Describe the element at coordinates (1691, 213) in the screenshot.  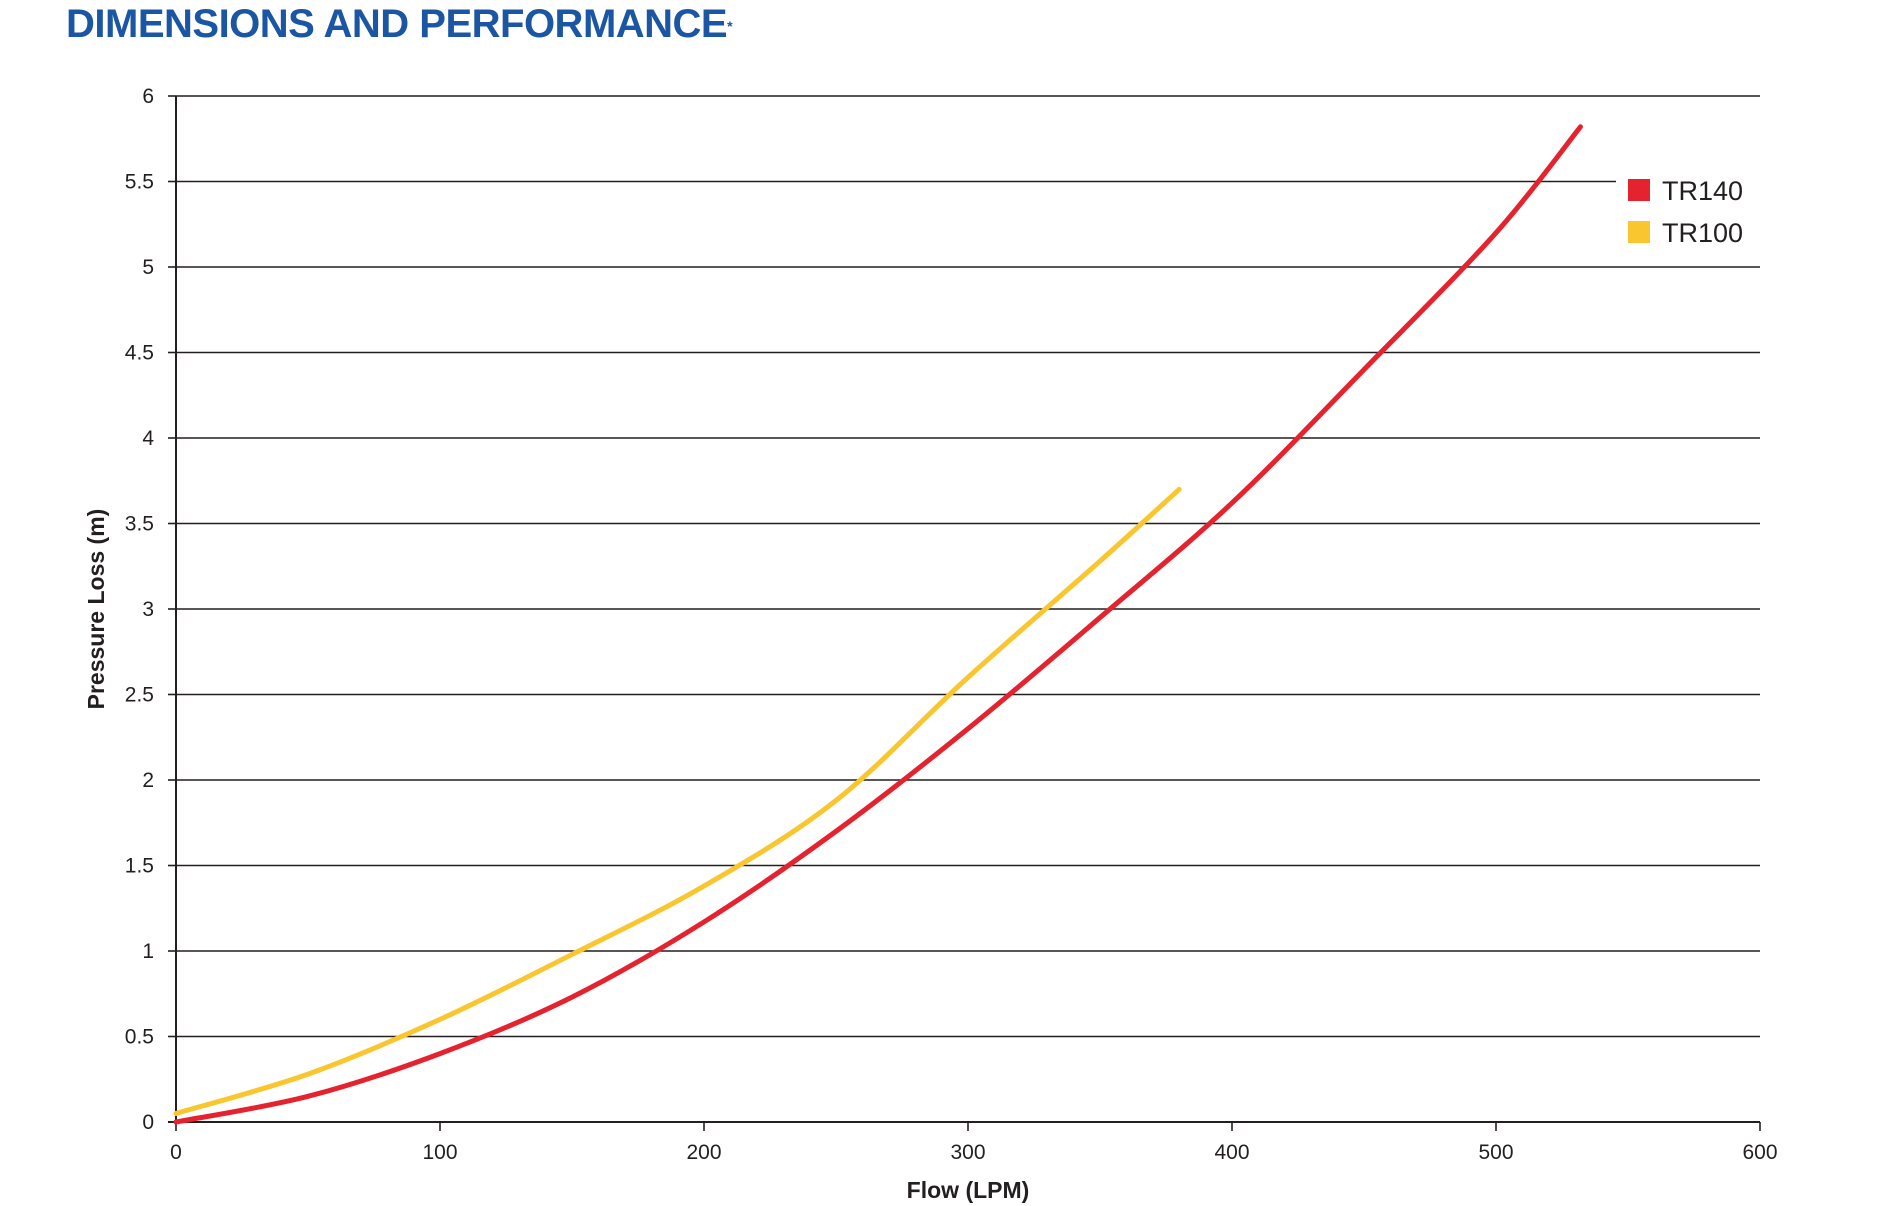
I see `chart-legend: TR140 TR100` at that location.